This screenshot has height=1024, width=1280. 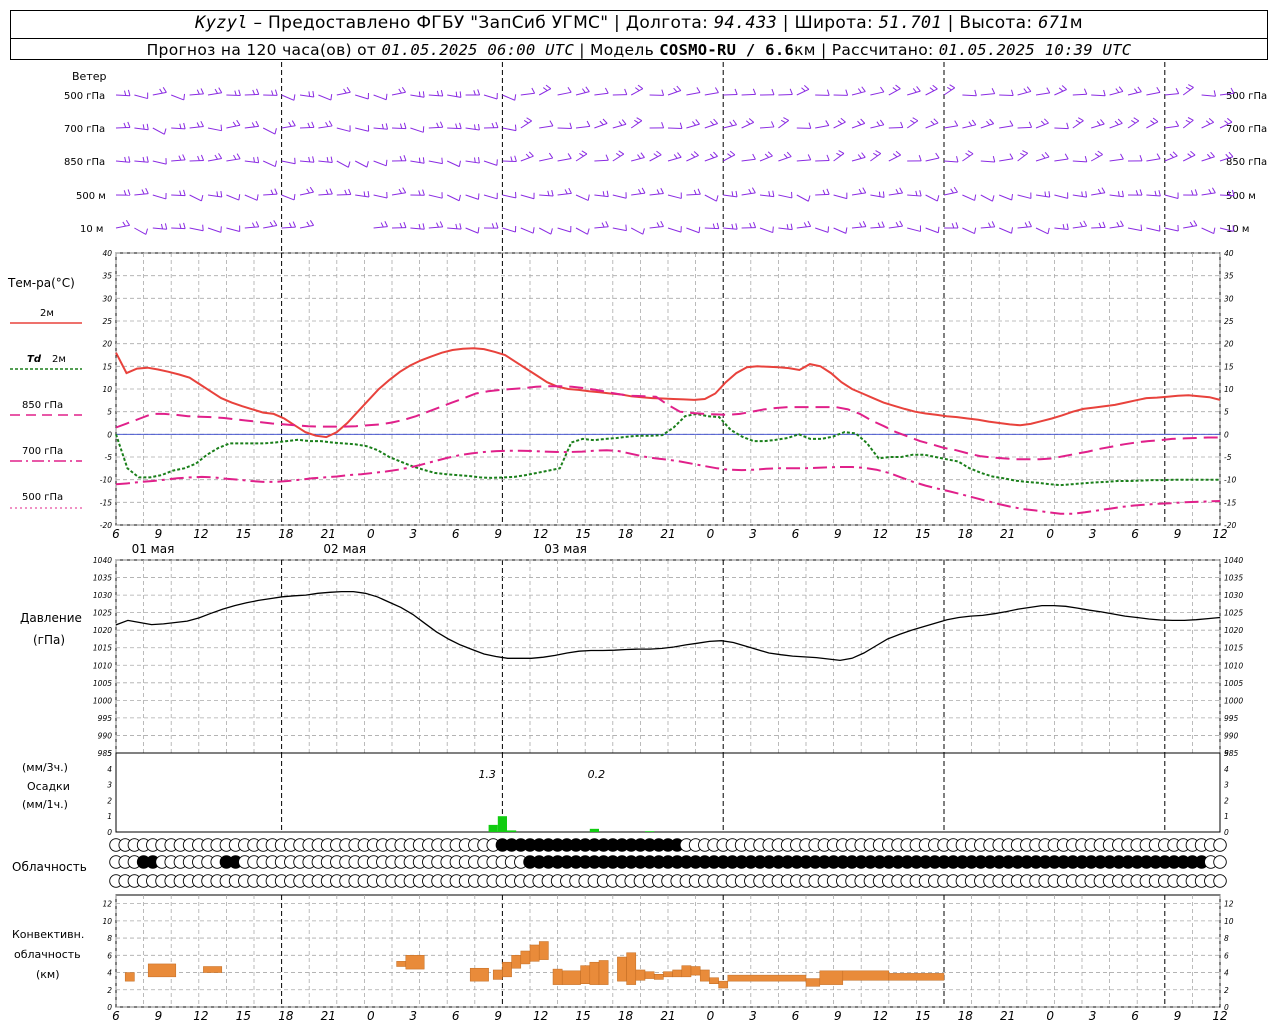 What do you see at coordinates (1246, 129) in the screenshot?
I see `wind-level-700hpa-r: 700 гПа` at bounding box center [1246, 129].